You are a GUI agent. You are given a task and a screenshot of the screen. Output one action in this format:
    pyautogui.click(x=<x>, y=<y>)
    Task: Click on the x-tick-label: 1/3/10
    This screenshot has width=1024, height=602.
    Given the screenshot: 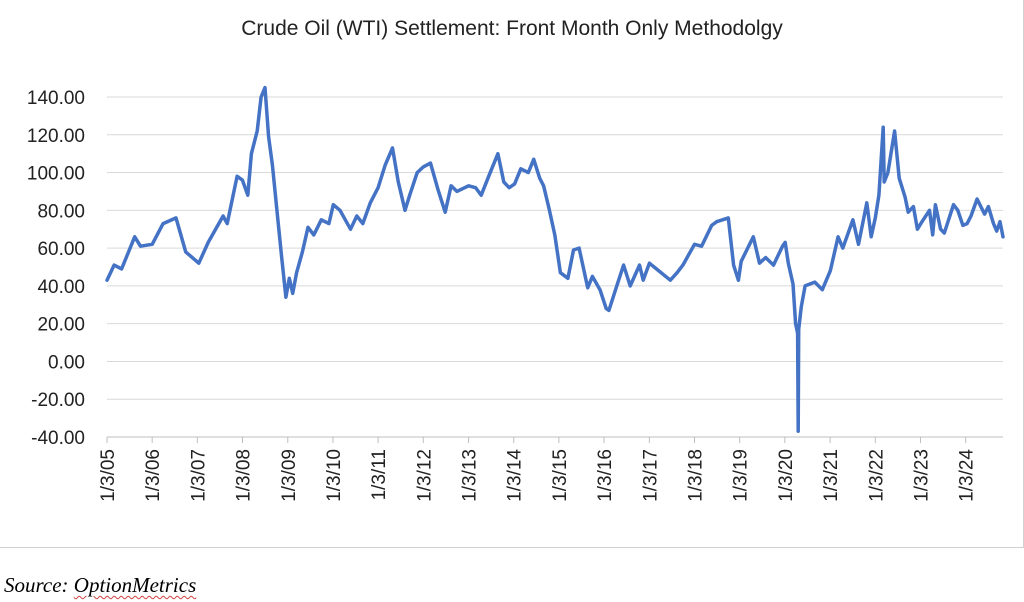 What is the action you would take?
    pyautogui.click(x=334, y=475)
    